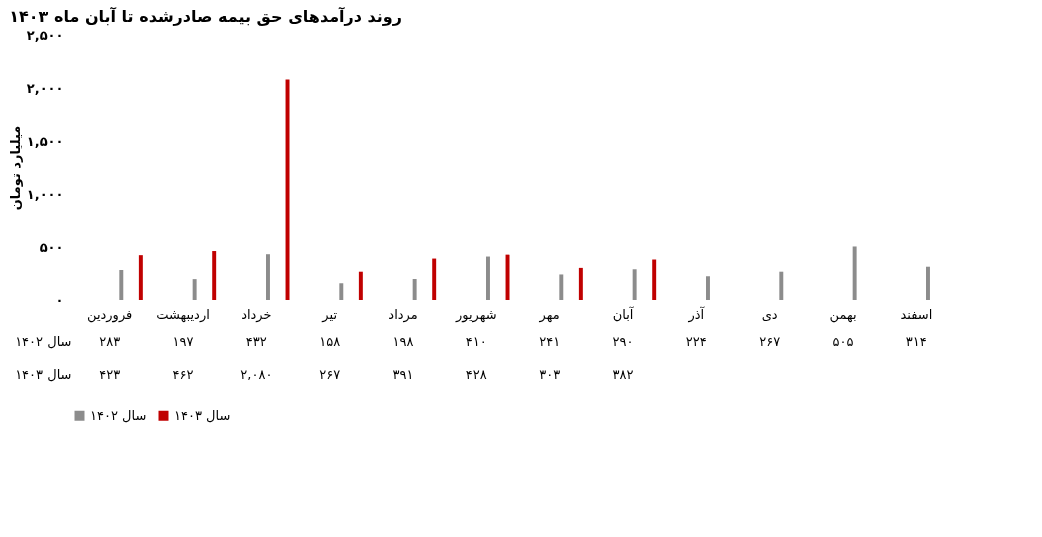 Image resolution: width=1042 pixels, height=537 pixels. I want to click on data-label: ۱۵۸, so click(330, 341).